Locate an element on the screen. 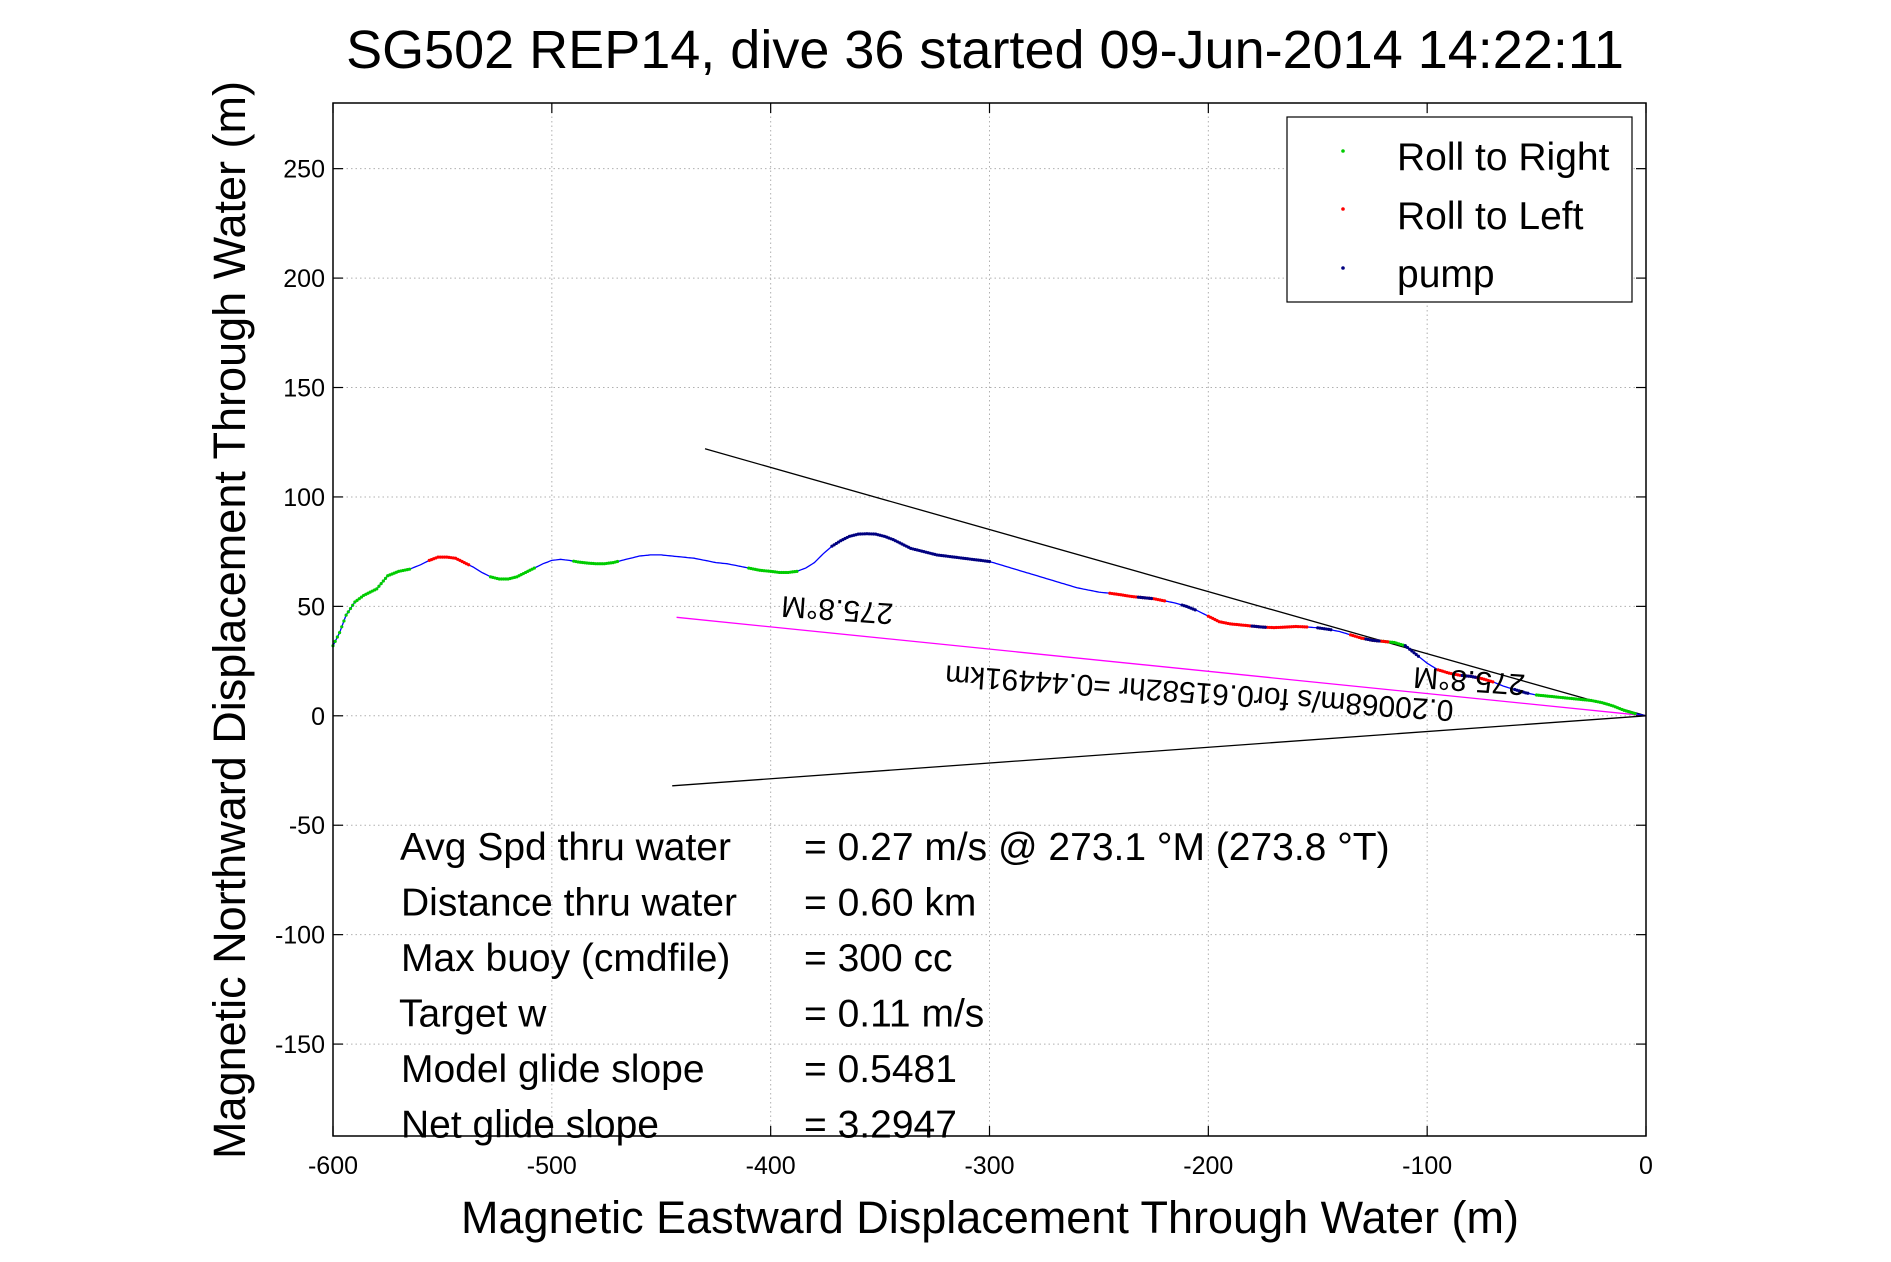 This screenshot has width=1891, height=1262. x-tick-label: 0 is located at coordinates (1646, 1166).